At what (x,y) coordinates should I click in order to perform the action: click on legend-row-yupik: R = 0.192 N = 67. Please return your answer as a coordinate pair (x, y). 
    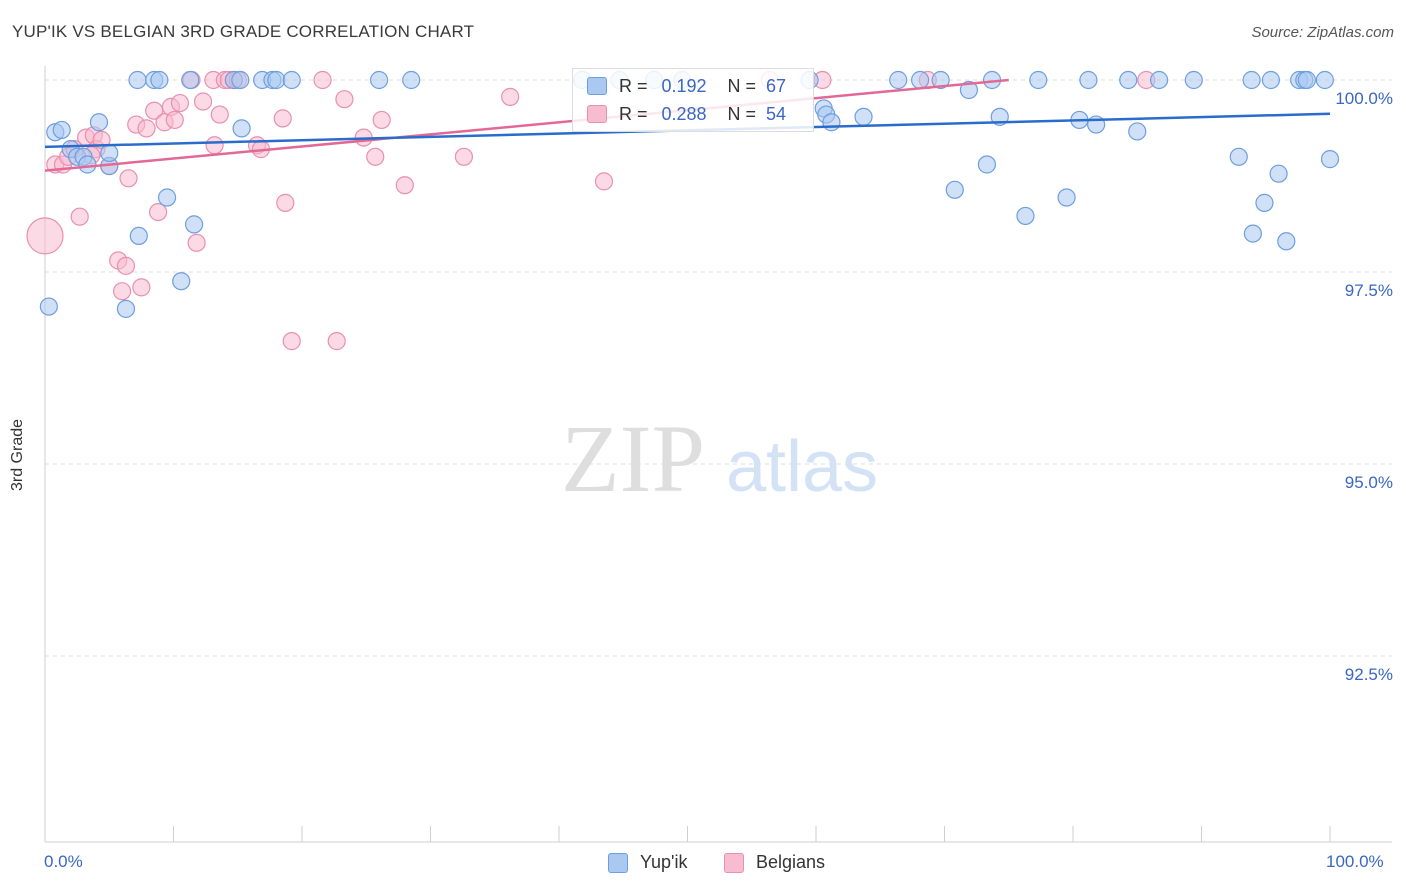
    Looking at the image, I should click on (686, 86).